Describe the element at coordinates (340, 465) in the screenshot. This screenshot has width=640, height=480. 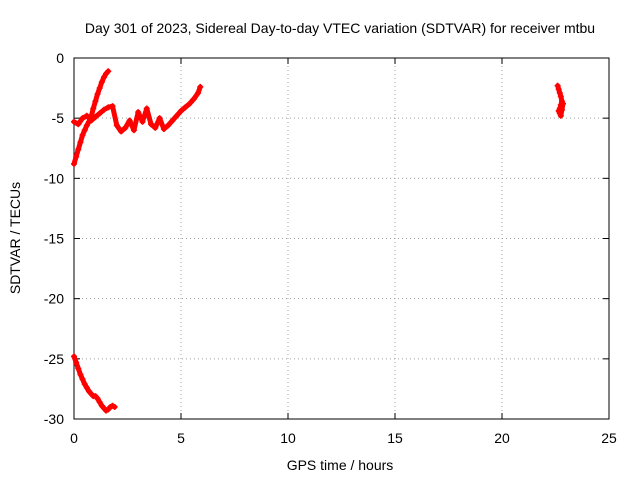
I see `x-axis-label: GPS time / hours` at that location.